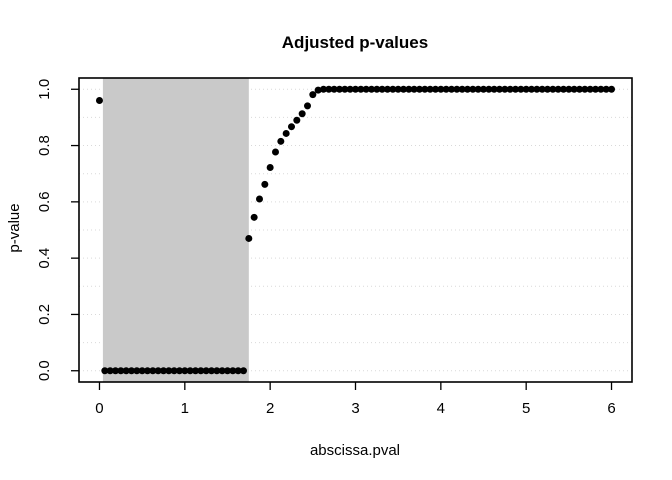 The width and height of the screenshot is (672, 480). I want to click on shaded-rect, so click(175, 230).